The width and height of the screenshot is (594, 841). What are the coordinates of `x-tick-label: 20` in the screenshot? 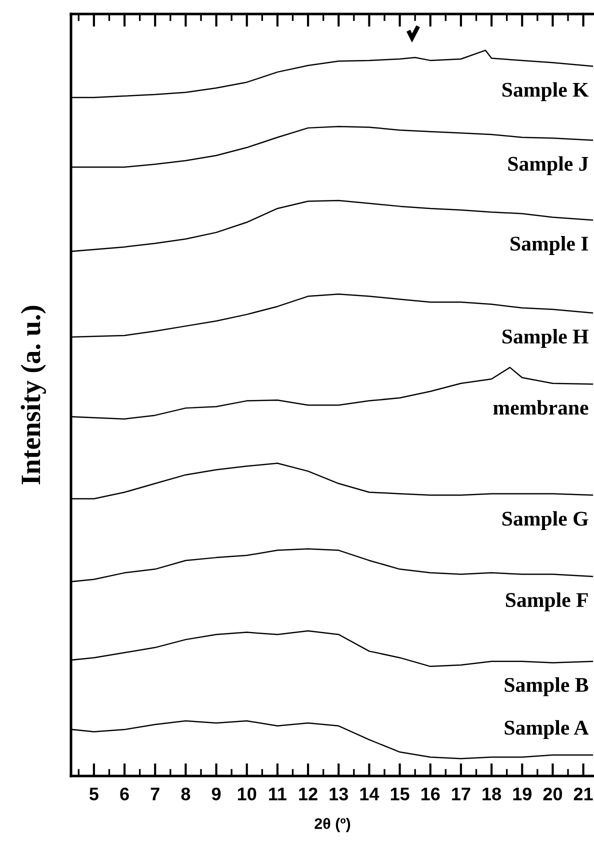 It's located at (552, 794).